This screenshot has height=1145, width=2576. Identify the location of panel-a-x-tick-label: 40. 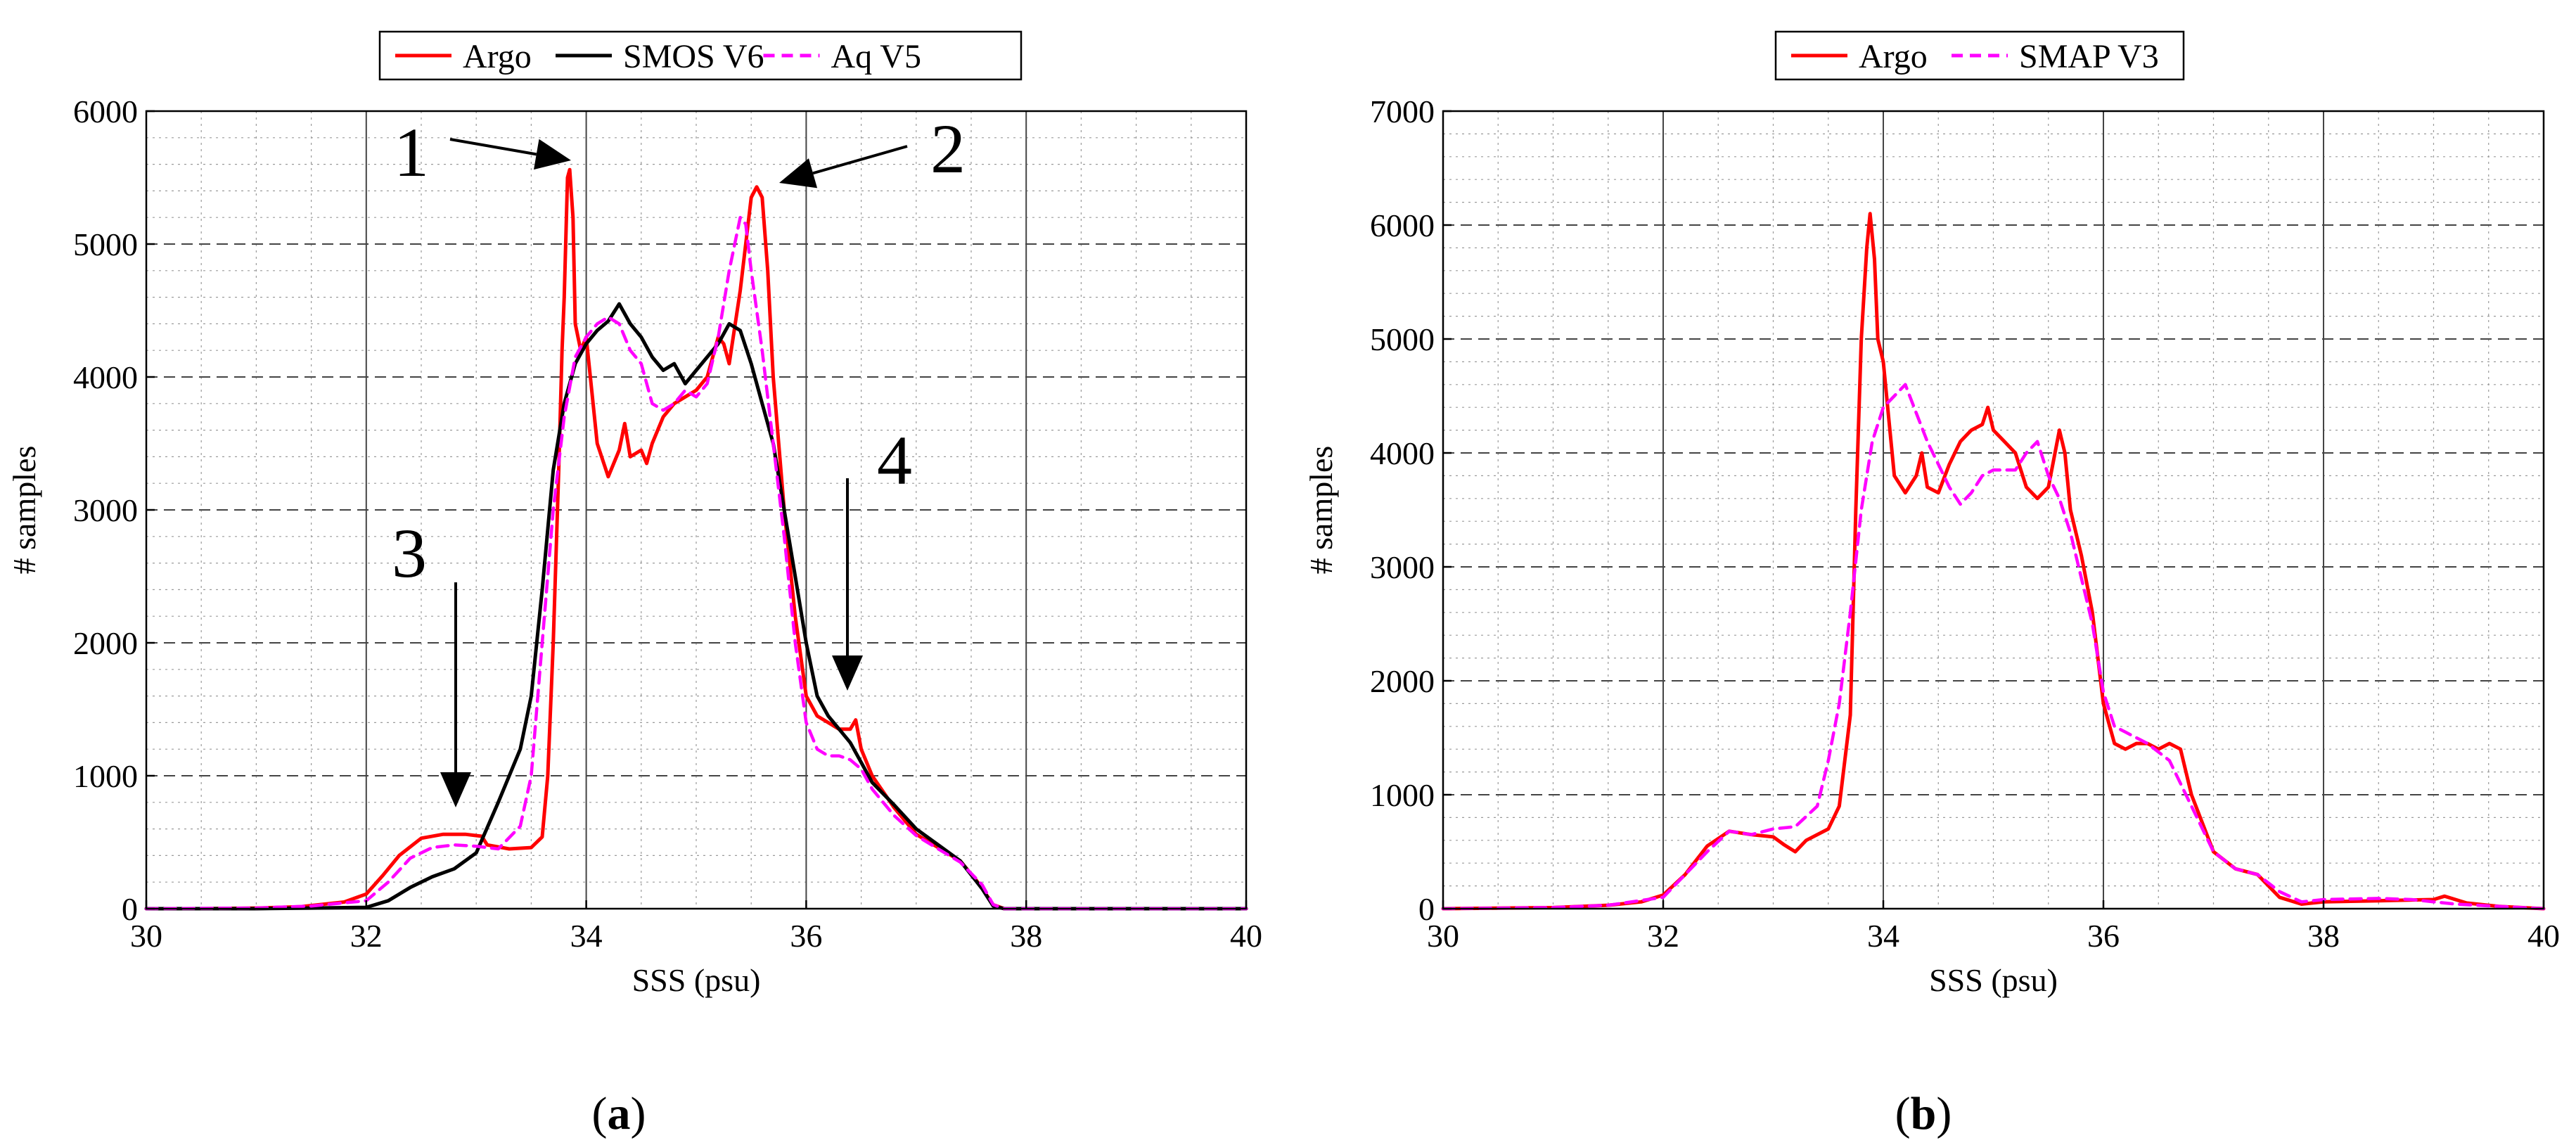
(1246, 936).